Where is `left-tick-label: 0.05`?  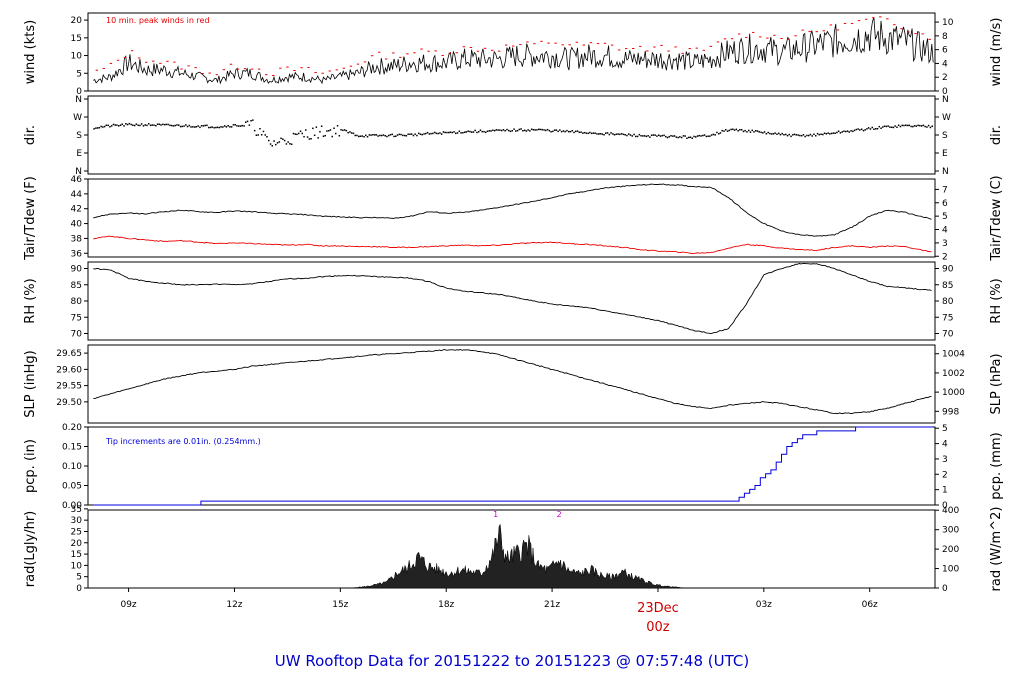 left-tick-label: 0.05 is located at coordinates (72, 487).